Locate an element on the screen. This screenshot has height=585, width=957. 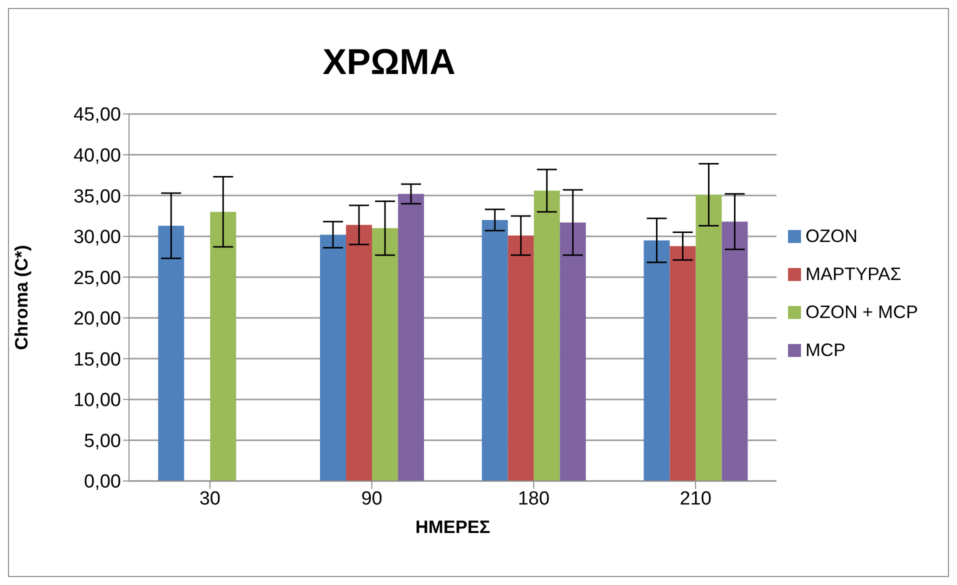
y-tick-label: 5,00 is located at coordinates (102, 441).